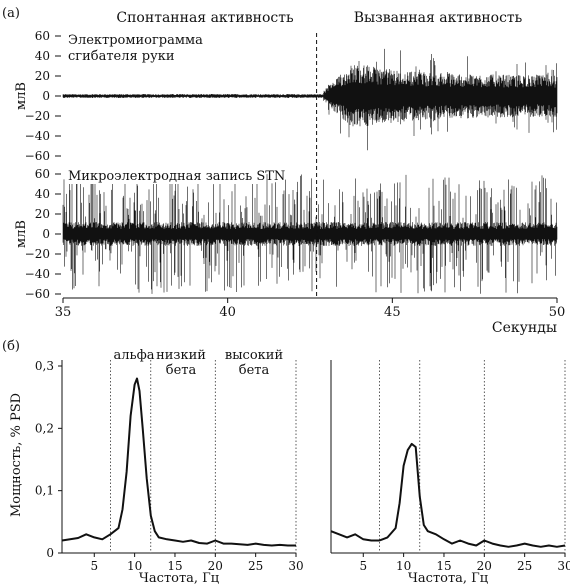 This screenshot has height=586, width=570. Describe the element at coordinates (11, 346) in the screenshot. I see `panel-b-label: (б)` at that location.